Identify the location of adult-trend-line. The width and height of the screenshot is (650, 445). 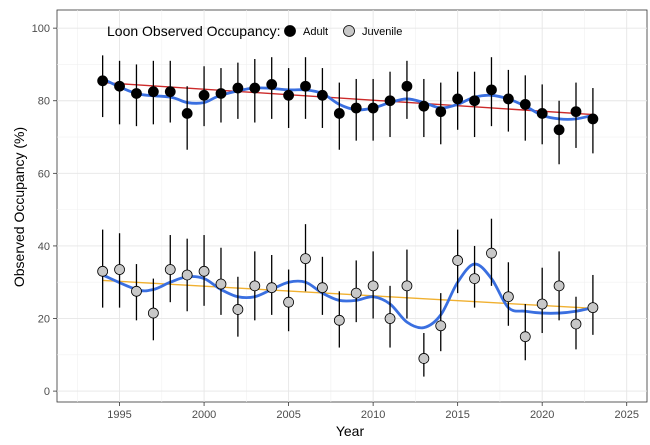
(347, 98).